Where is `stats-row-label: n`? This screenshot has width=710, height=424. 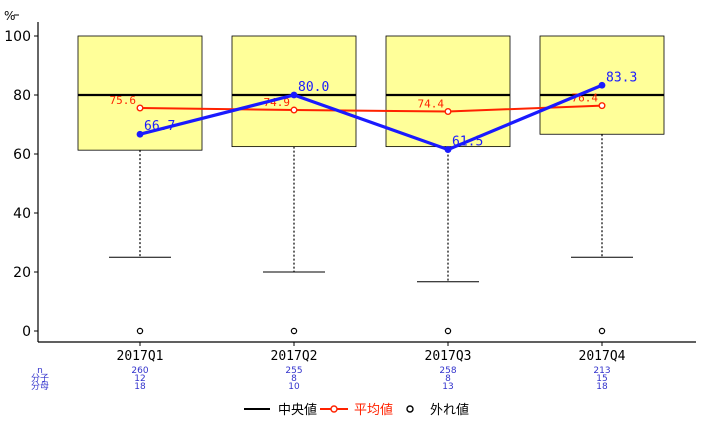
stats-row-label: n is located at coordinates (40, 371).